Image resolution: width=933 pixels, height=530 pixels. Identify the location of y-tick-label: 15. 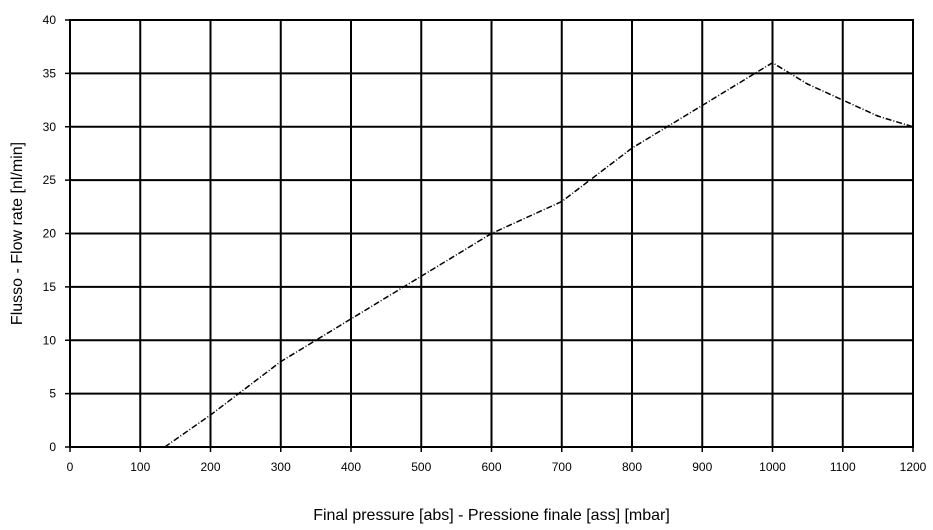
(50, 287).